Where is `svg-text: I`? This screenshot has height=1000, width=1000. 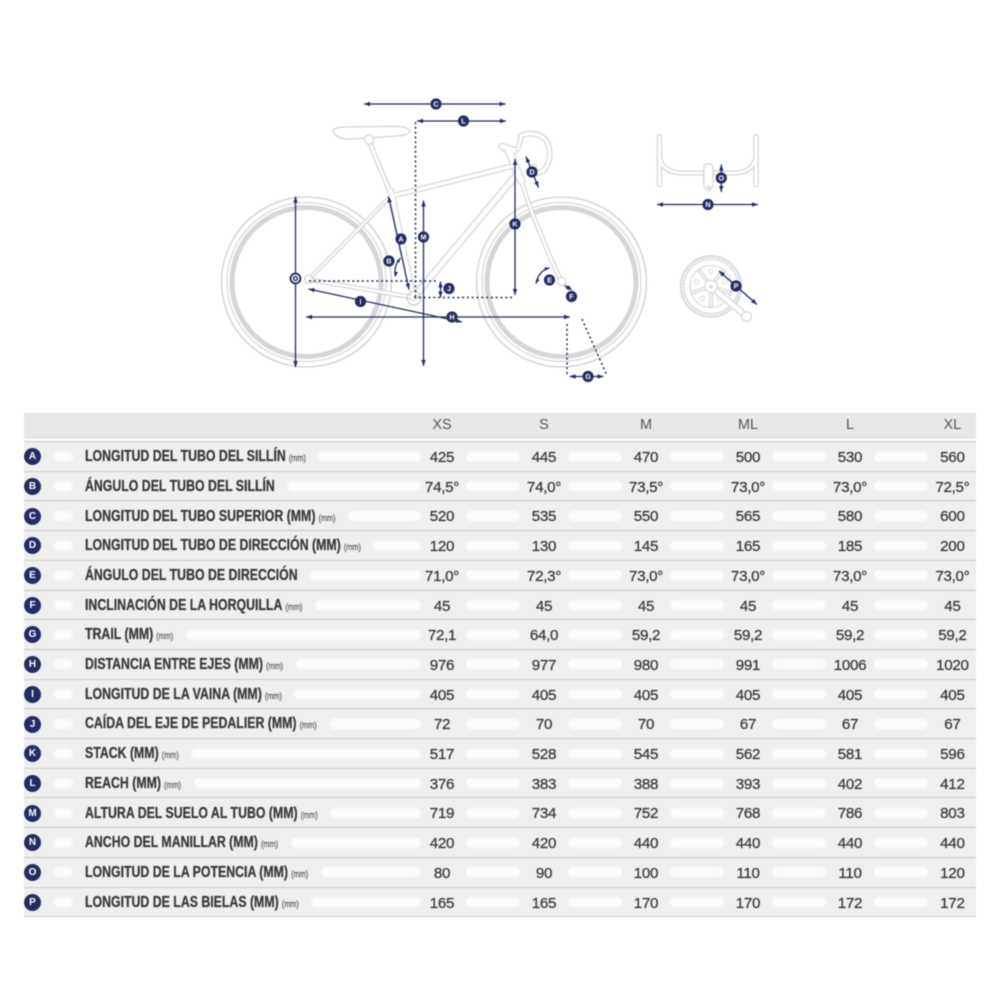
svg-text: I is located at coordinates (361, 301).